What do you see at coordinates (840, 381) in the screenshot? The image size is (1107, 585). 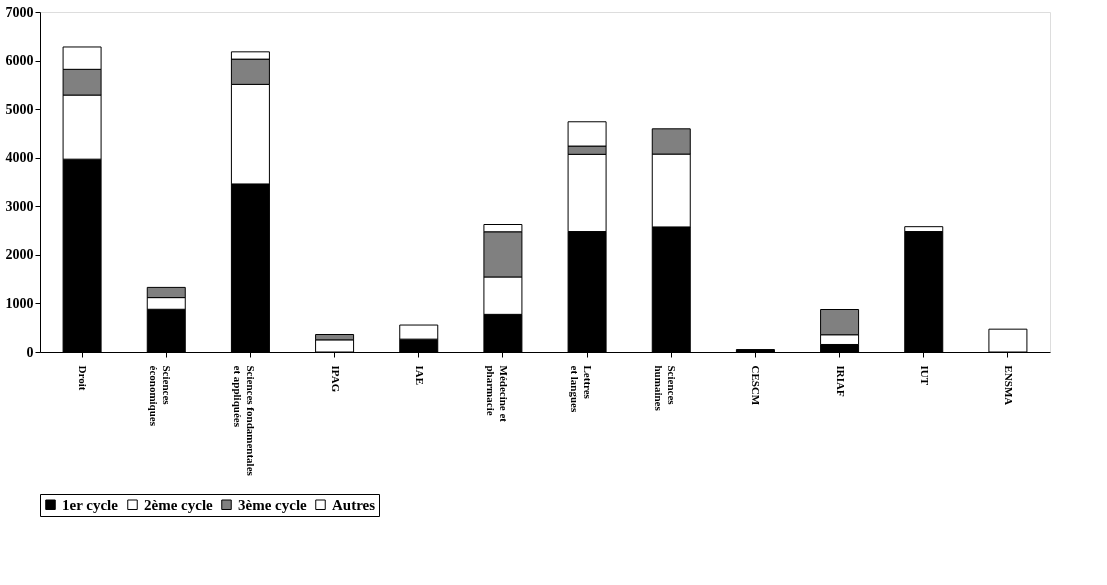 I see `x-tick-label: IRIAF` at bounding box center [840, 381].